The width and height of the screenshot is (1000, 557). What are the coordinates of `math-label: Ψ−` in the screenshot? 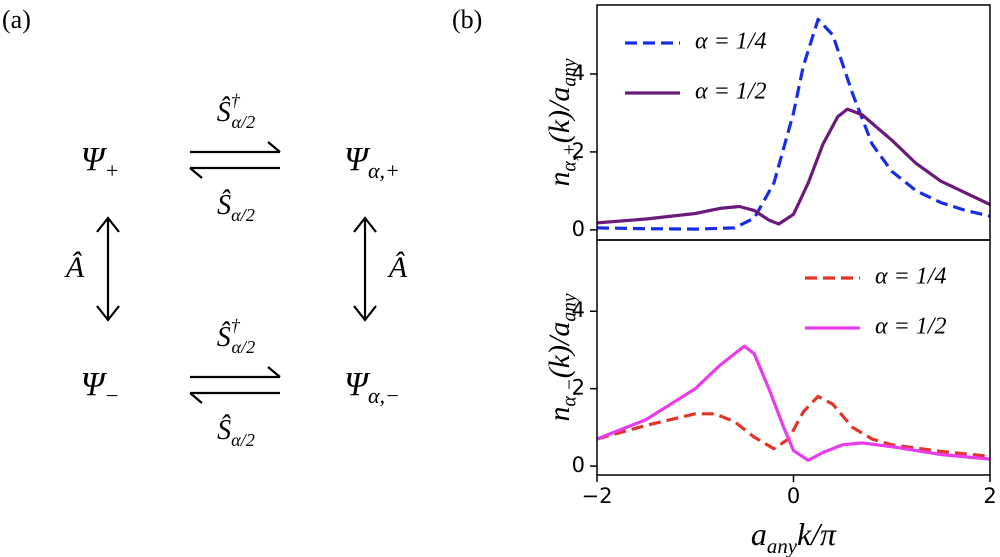 It's located at (100, 387).